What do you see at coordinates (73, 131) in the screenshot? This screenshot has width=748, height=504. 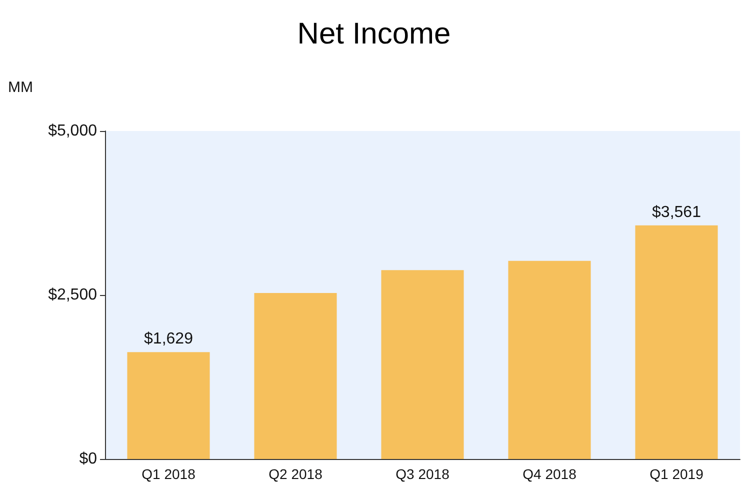 I see `y-tick-label: $5,000` at bounding box center [73, 131].